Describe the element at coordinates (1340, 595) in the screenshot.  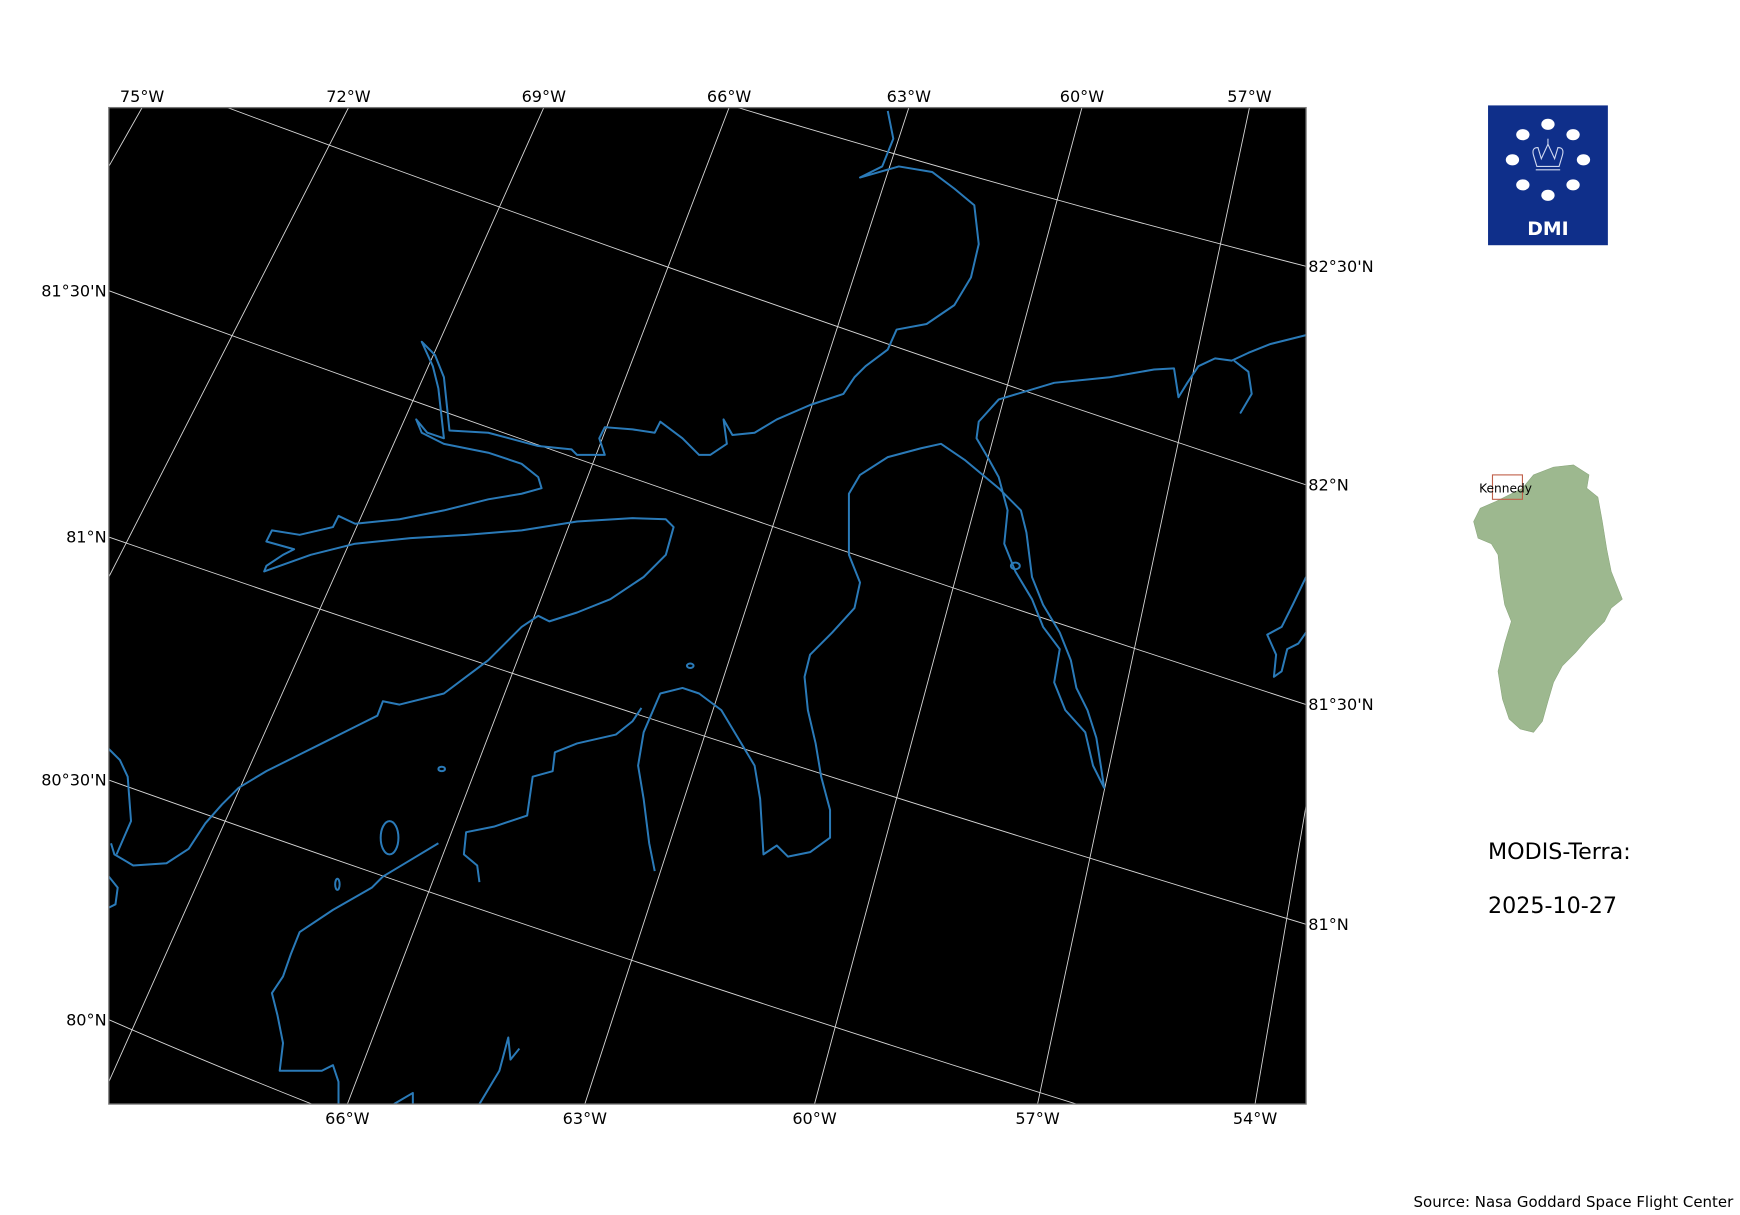
I see `right-latitude-labels: 82°30'N 82°N 81°30'N 81°N` at that location.